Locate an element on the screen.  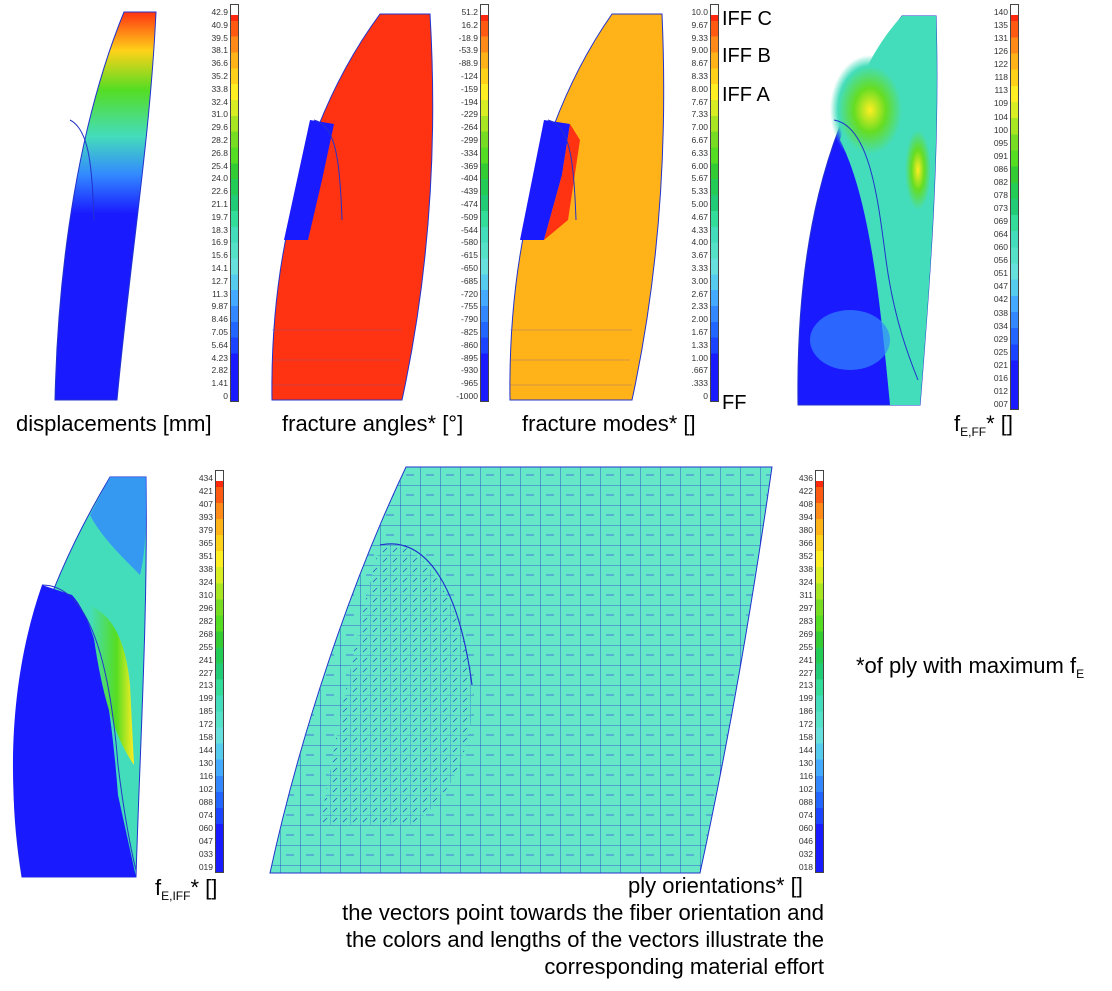
colorbar-tick-label: 091 is located at coordinates (1000, 155).